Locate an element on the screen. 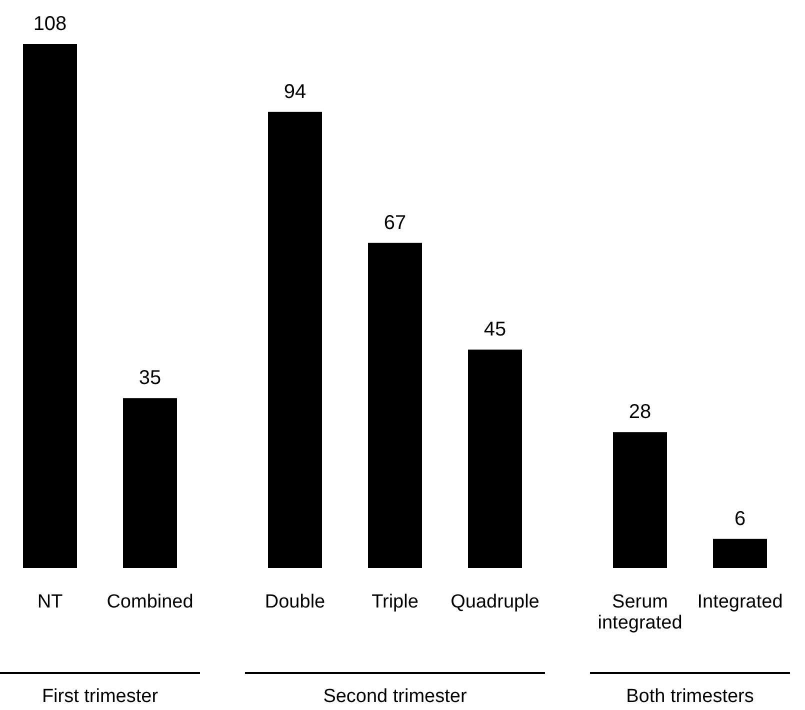 The width and height of the screenshot is (805, 710). x-tick-label: Combined is located at coordinates (150, 602).